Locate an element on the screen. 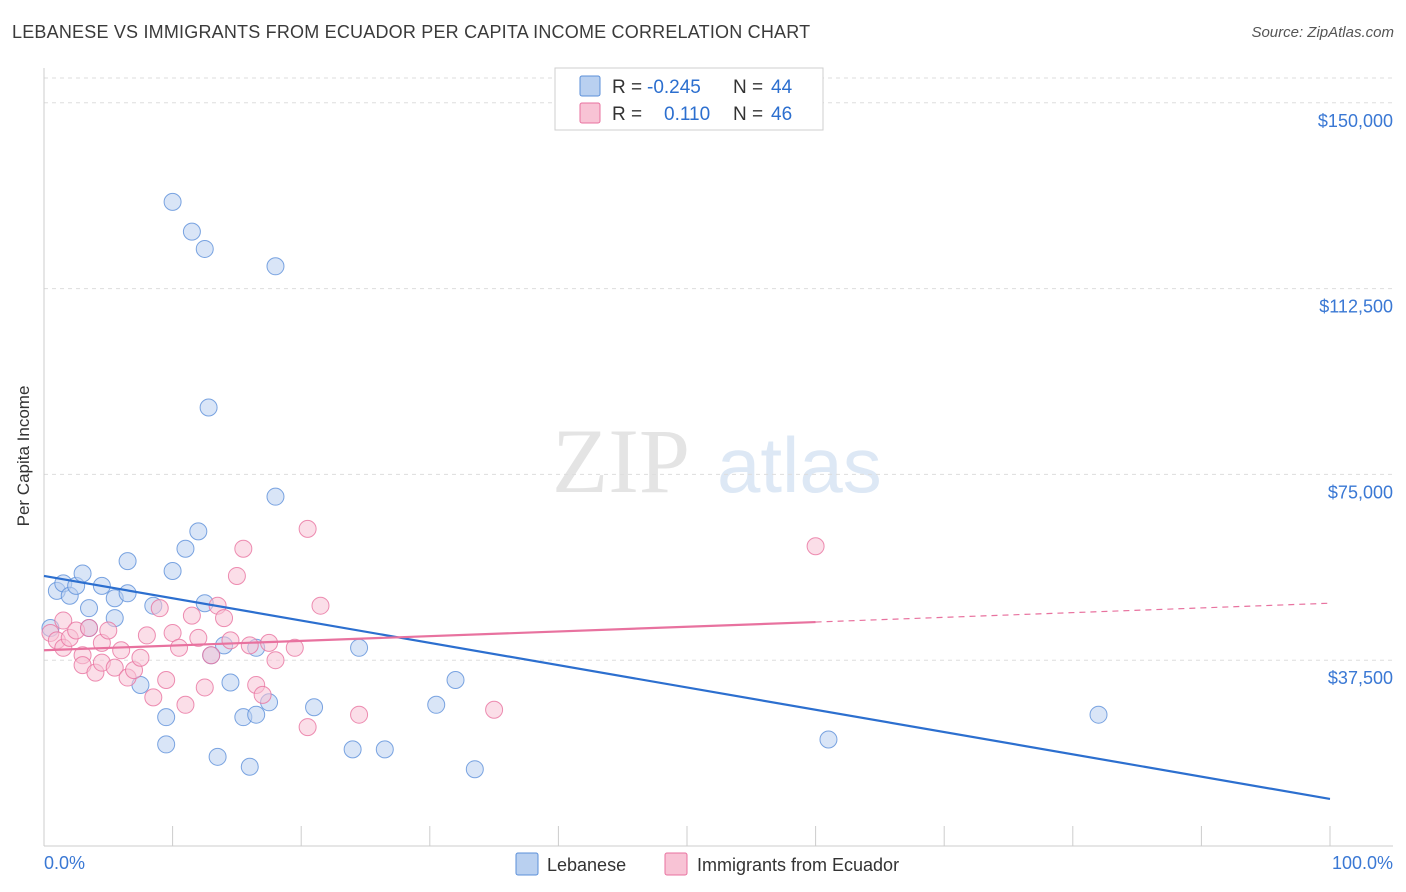  legend-swatch-lebanese is located at coordinates (527, 864).